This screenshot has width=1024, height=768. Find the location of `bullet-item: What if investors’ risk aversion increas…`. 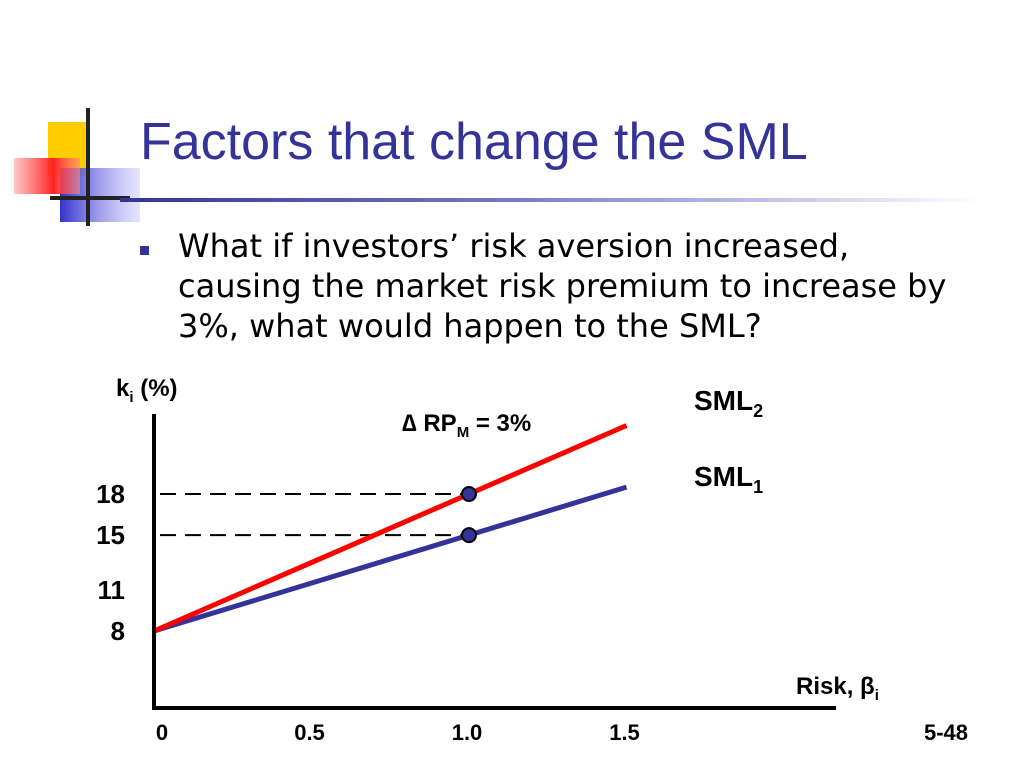

bullet-item: What if investors’ risk aversion increas… is located at coordinates (560, 286).